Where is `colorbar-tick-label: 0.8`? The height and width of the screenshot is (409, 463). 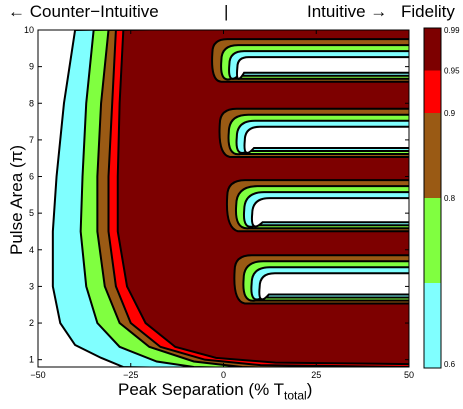 colorbar-tick-label: 0.8 is located at coordinates (450, 198).